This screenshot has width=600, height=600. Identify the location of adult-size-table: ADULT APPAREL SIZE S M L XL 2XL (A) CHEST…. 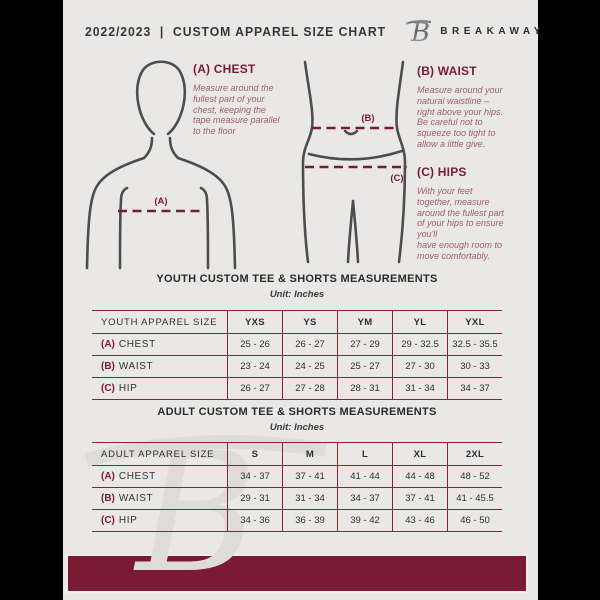
(297, 487).